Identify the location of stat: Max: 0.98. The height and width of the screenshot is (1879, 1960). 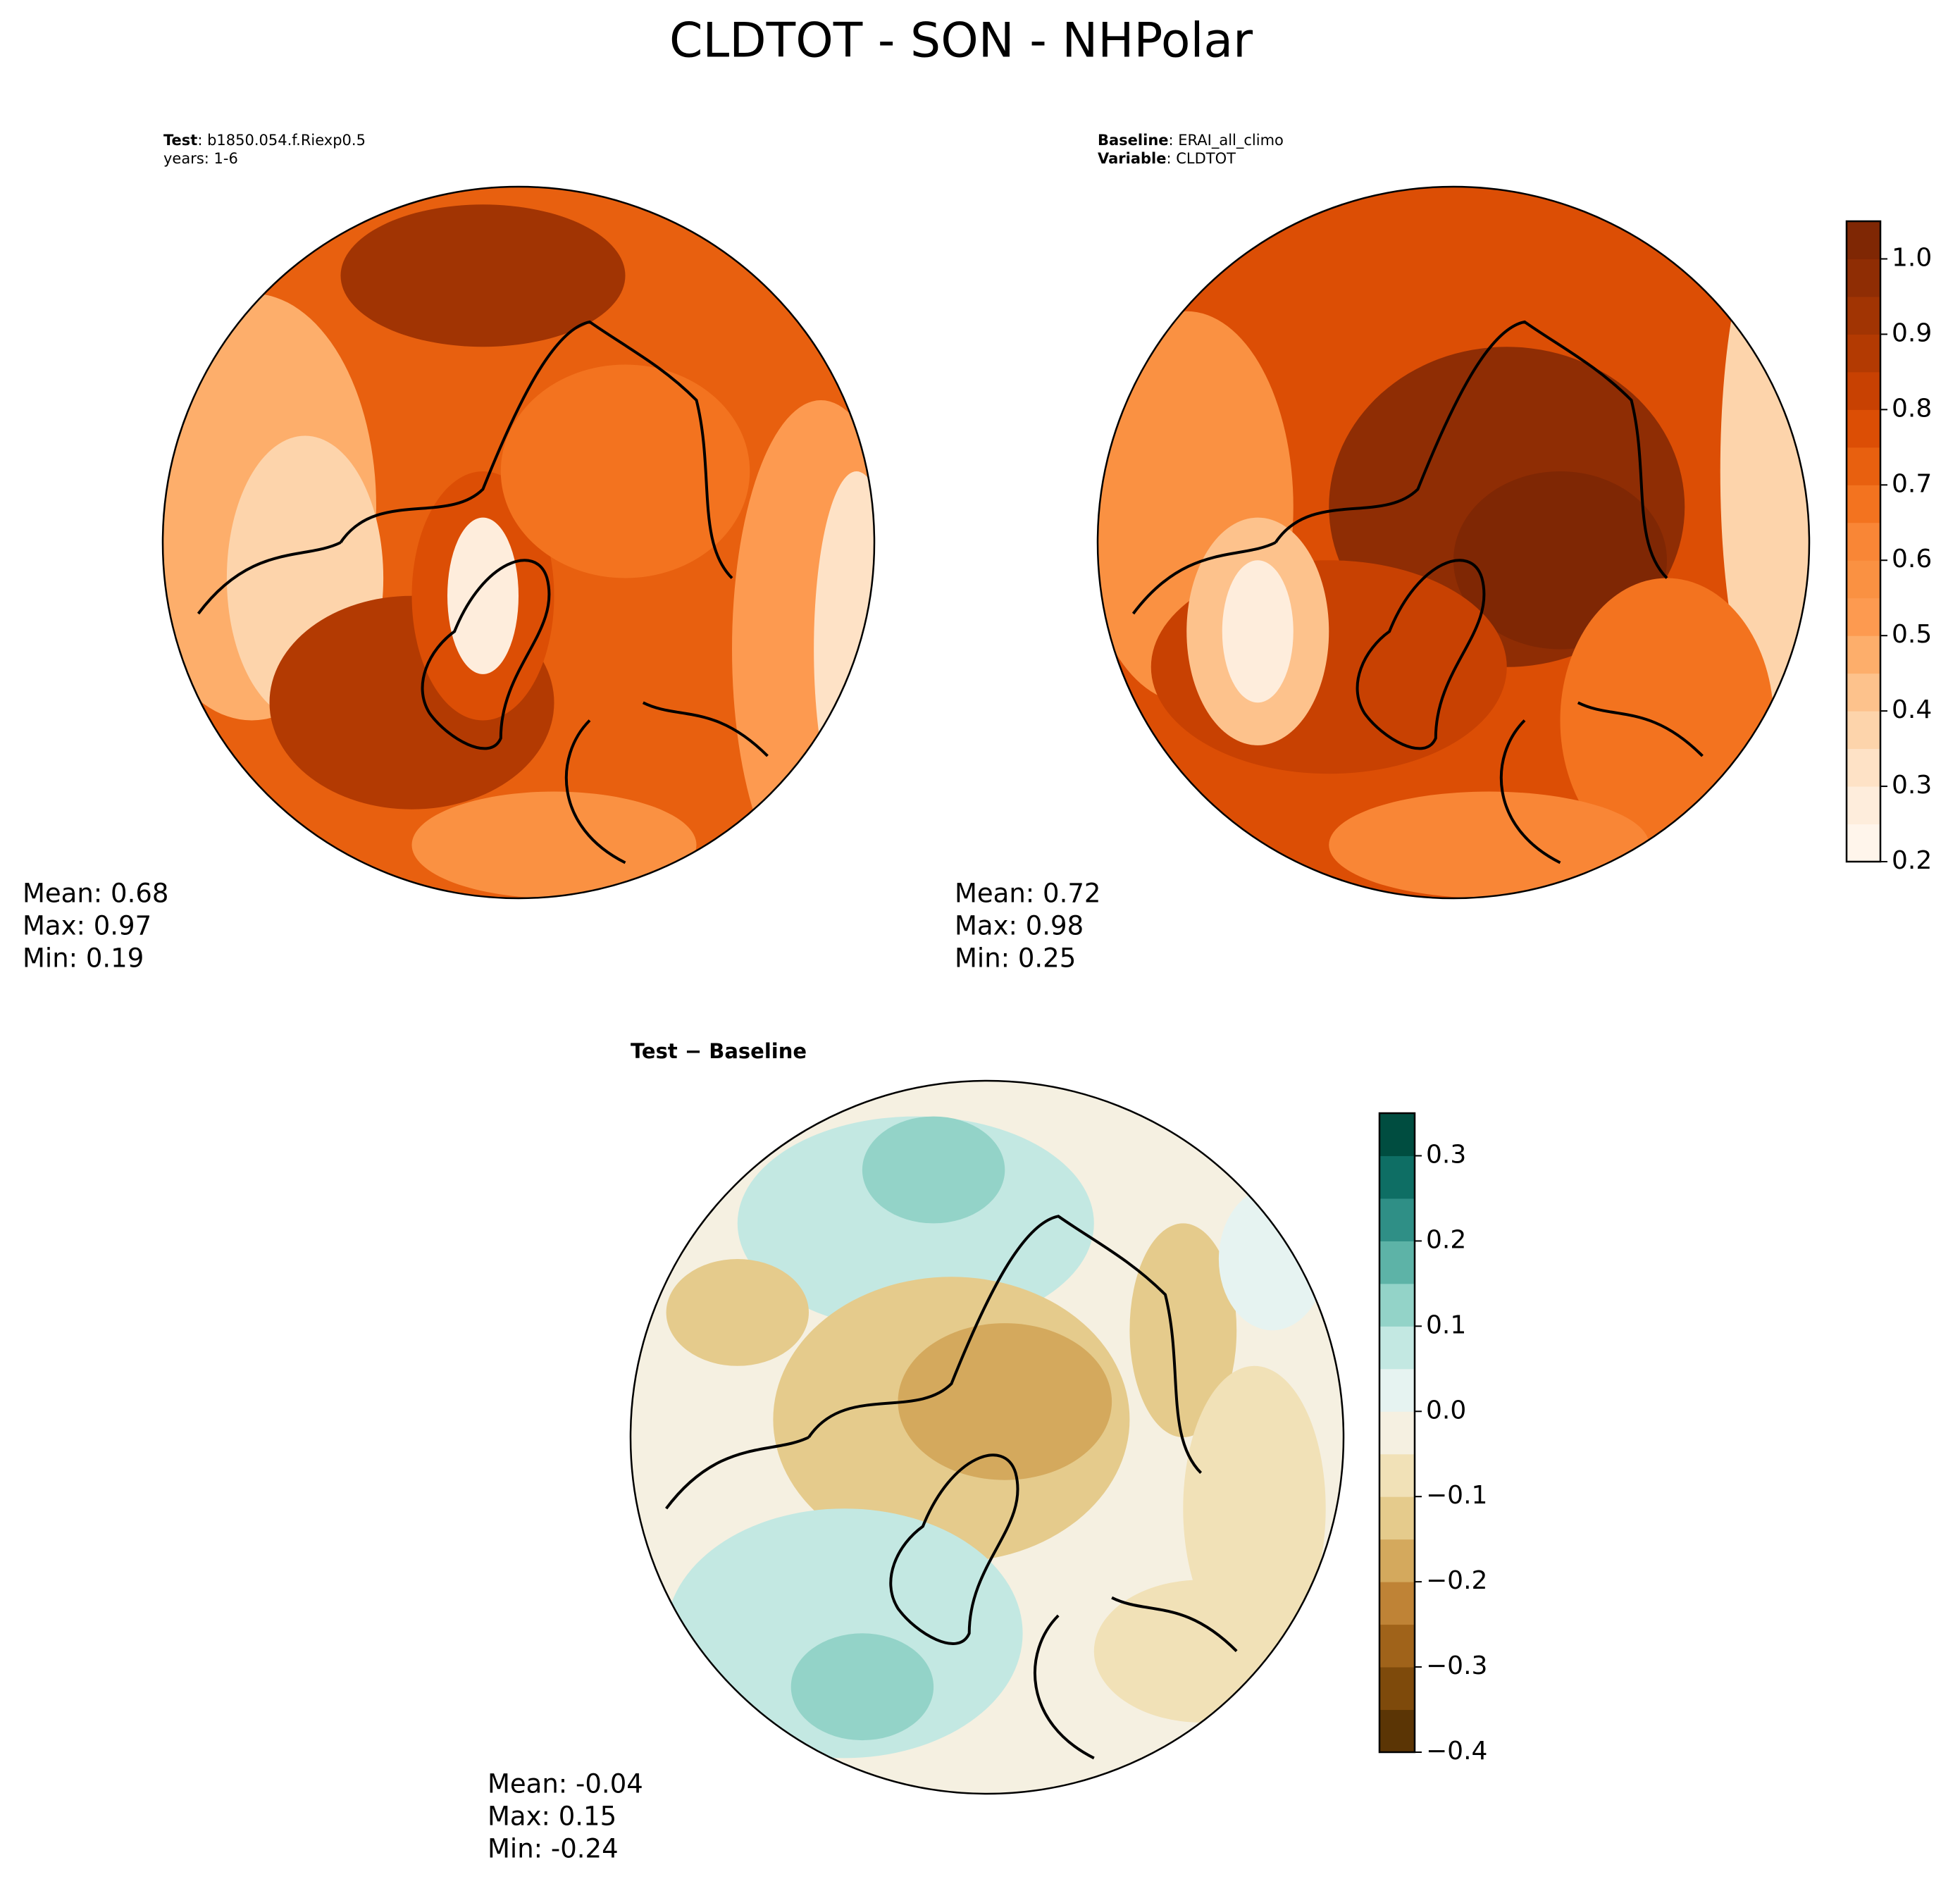
(1020, 926).